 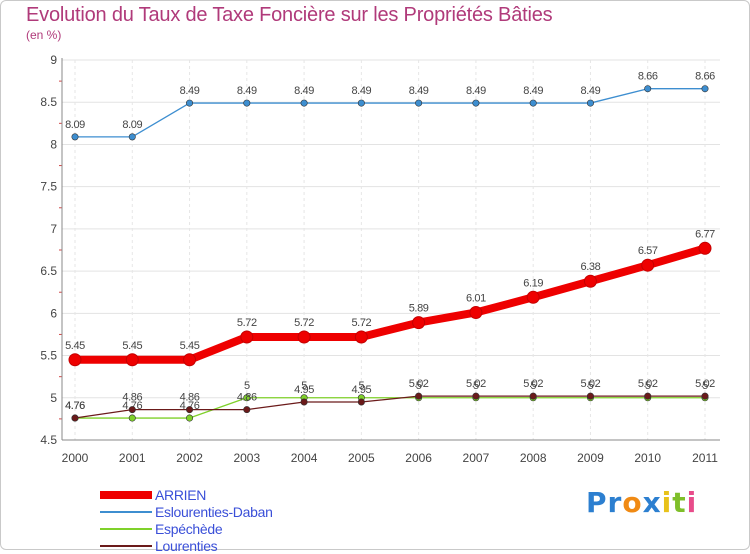 What do you see at coordinates (44, 35) in the screenshot?
I see `chart-subtitle: (en %)` at bounding box center [44, 35].